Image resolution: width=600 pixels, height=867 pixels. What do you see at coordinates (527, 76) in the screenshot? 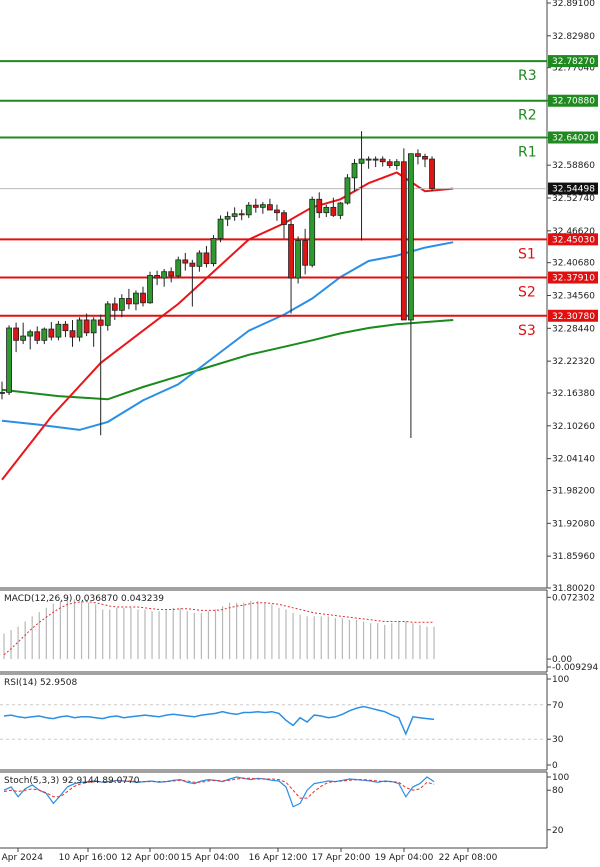
I see `level-label-r3: R3` at bounding box center [527, 76].